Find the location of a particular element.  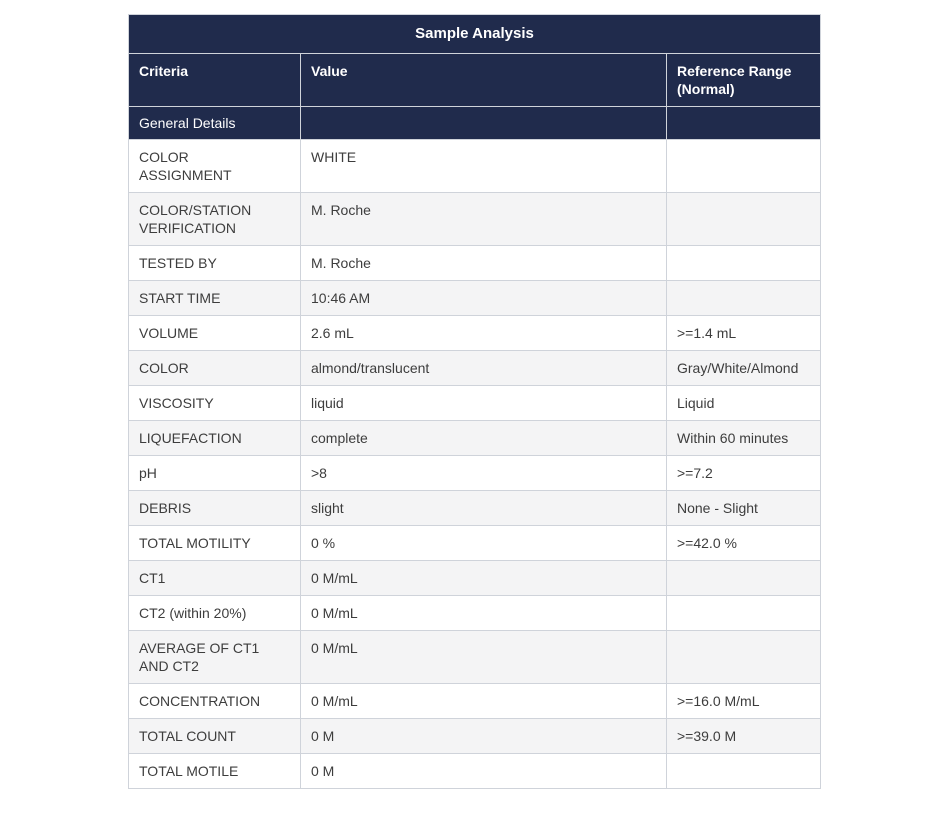

table-row: VISCOSITY liquid Liquid is located at coordinates (475, 403).